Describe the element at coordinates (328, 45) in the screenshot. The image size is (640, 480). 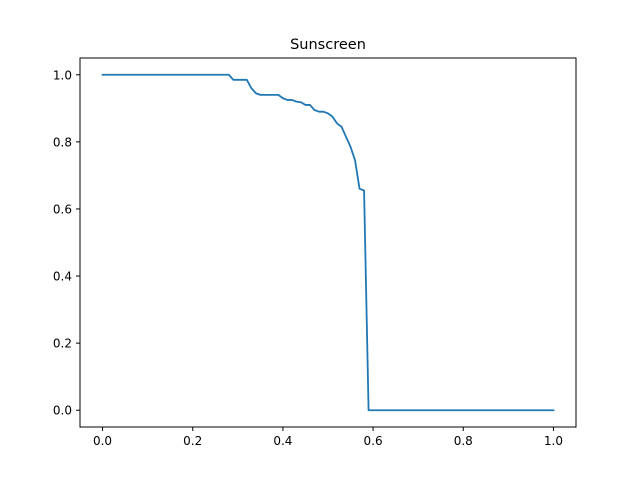
I see `chart-title: Sunscreen` at that location.